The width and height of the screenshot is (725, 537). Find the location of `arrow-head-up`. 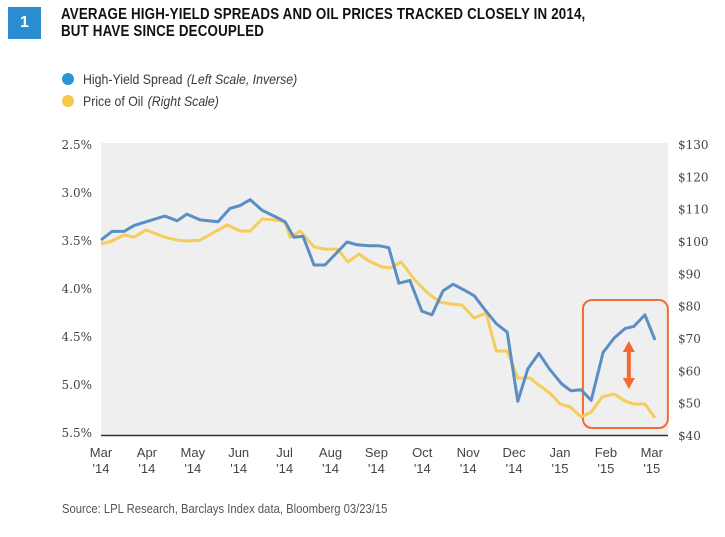

arrow-head-up is located at coordinates (628, 346).